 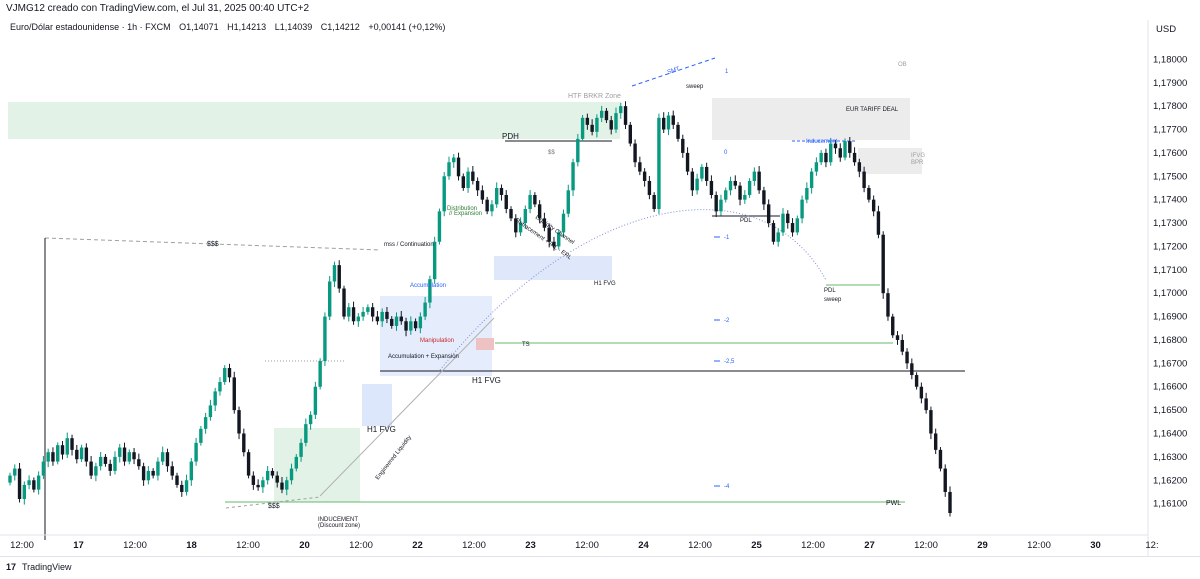 I want to click on currency-label: USD, so click(x=1166, y=29).